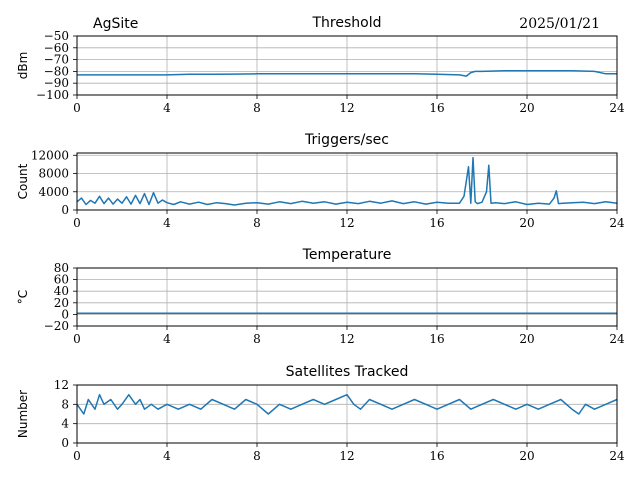 The image size is (640, 480). I want to click on chart-title: Triggers/sec, so click(346, 140).